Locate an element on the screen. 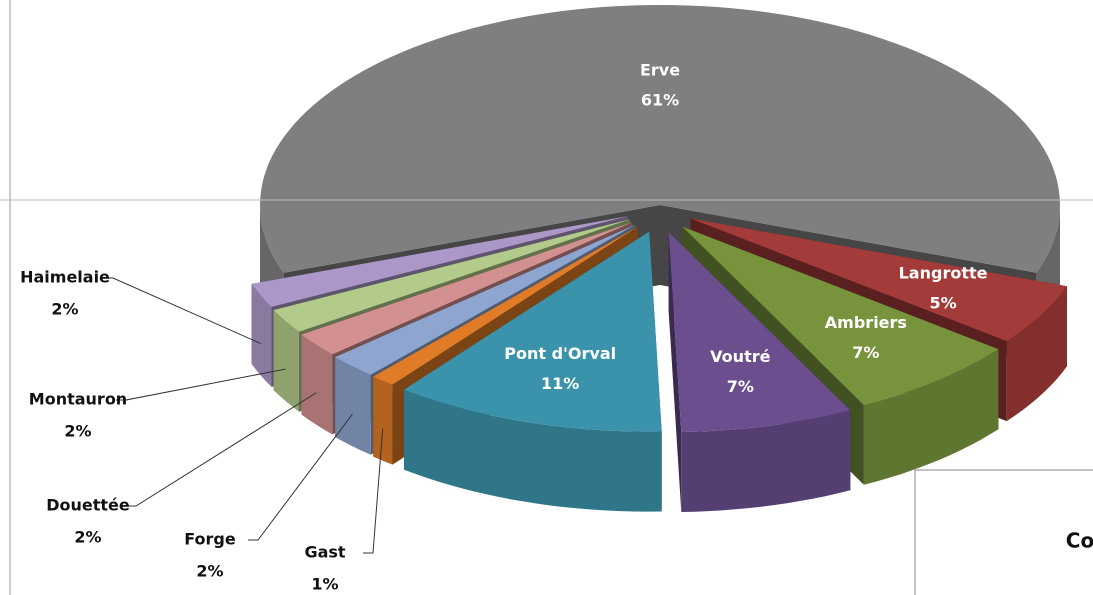  slice-value-label: 5% is located at coordinates (942, 302).